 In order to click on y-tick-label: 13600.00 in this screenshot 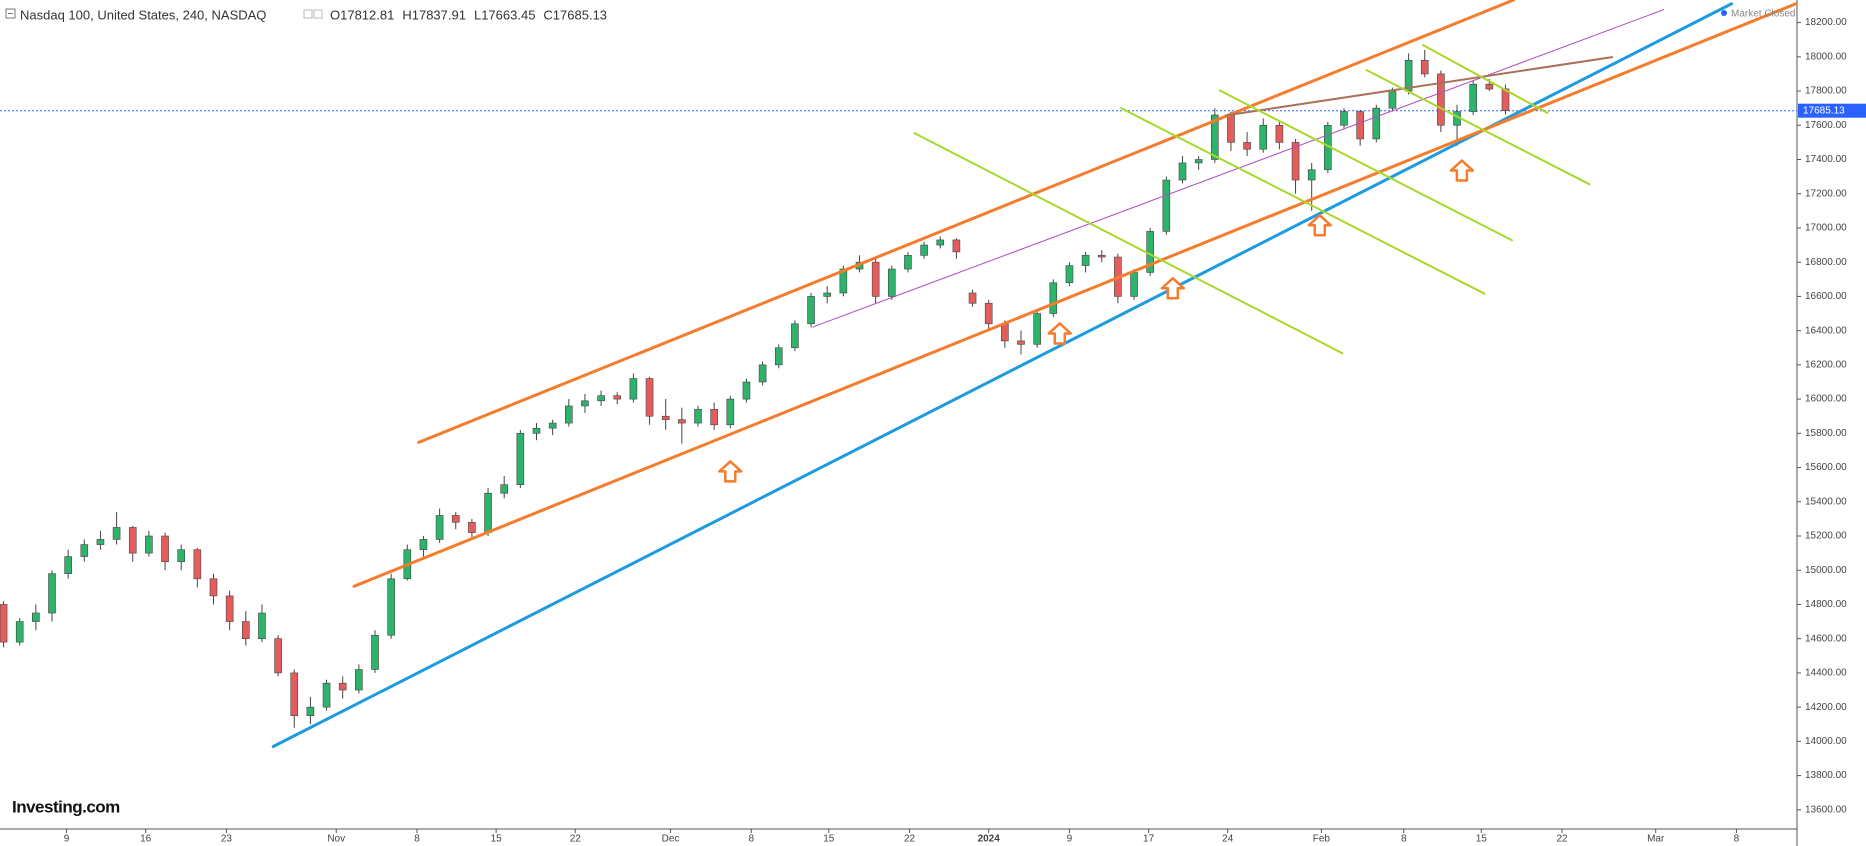, I will do `click(1826, 809)`.